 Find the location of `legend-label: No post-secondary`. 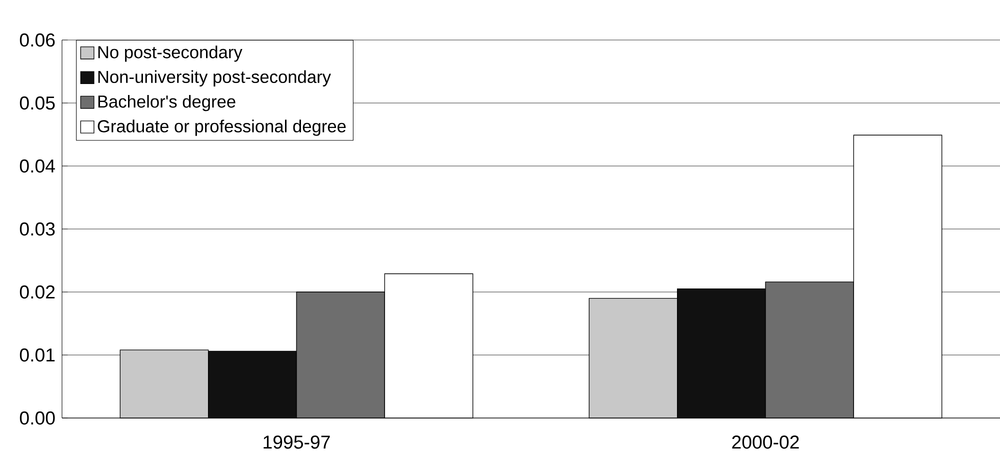

legend-label: No post-secondary is located at coordinates (170, 54).